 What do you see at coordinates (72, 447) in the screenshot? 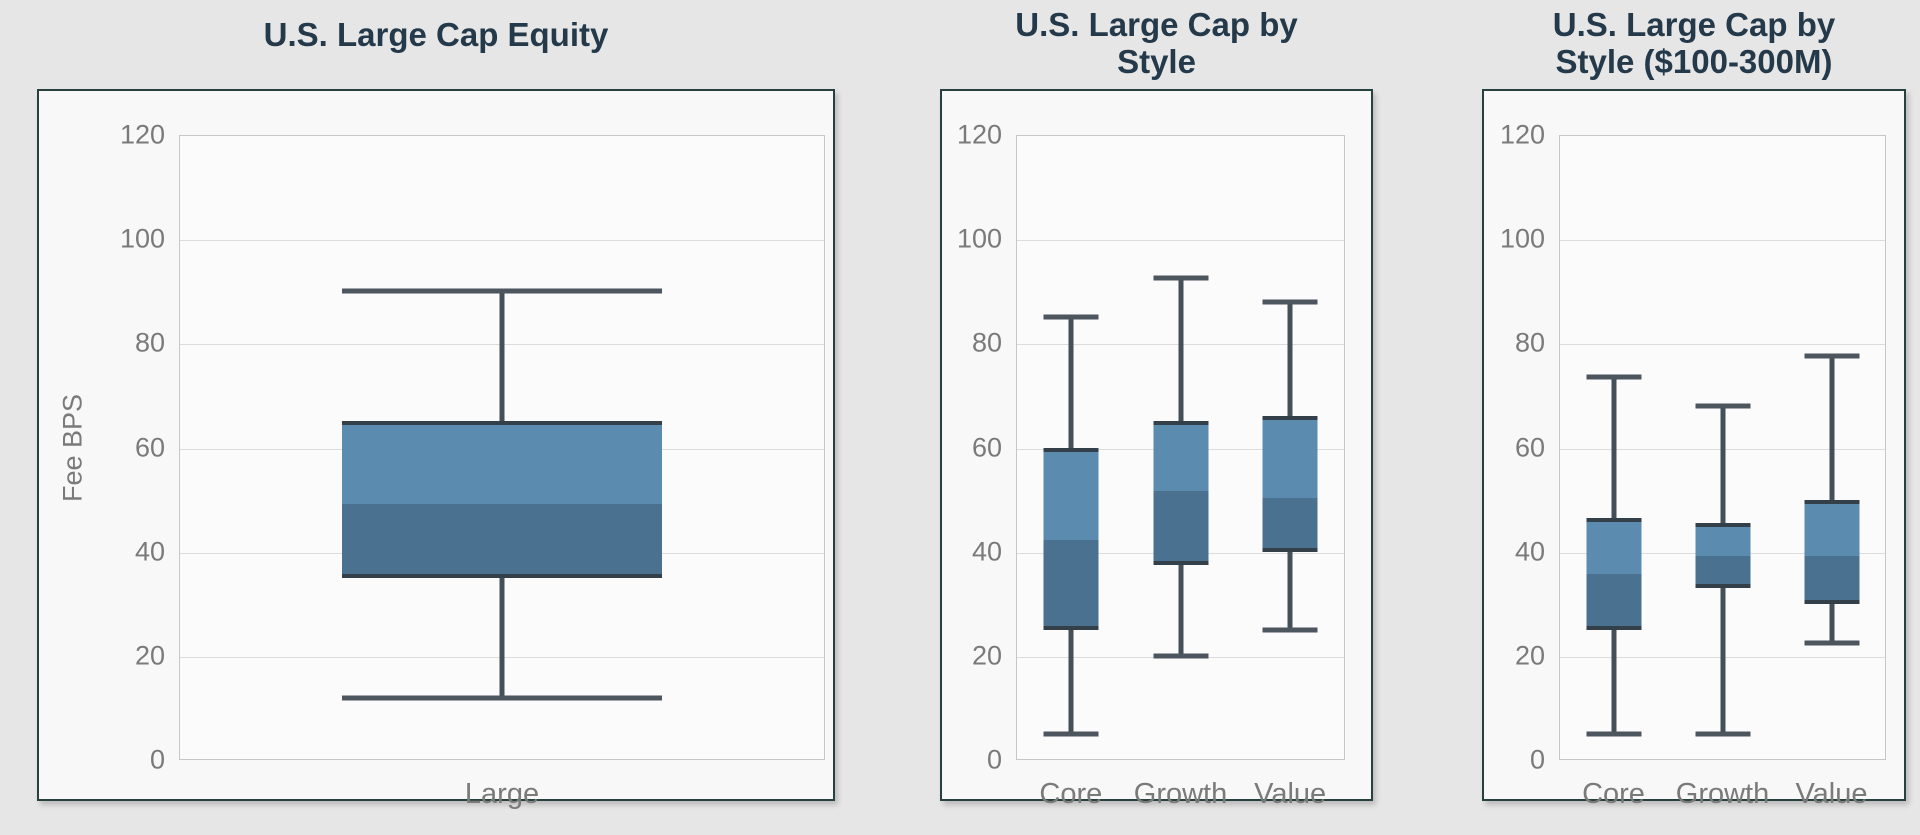
I see `y-axis-label: Fee BPS` at bounding box center [72, 447].